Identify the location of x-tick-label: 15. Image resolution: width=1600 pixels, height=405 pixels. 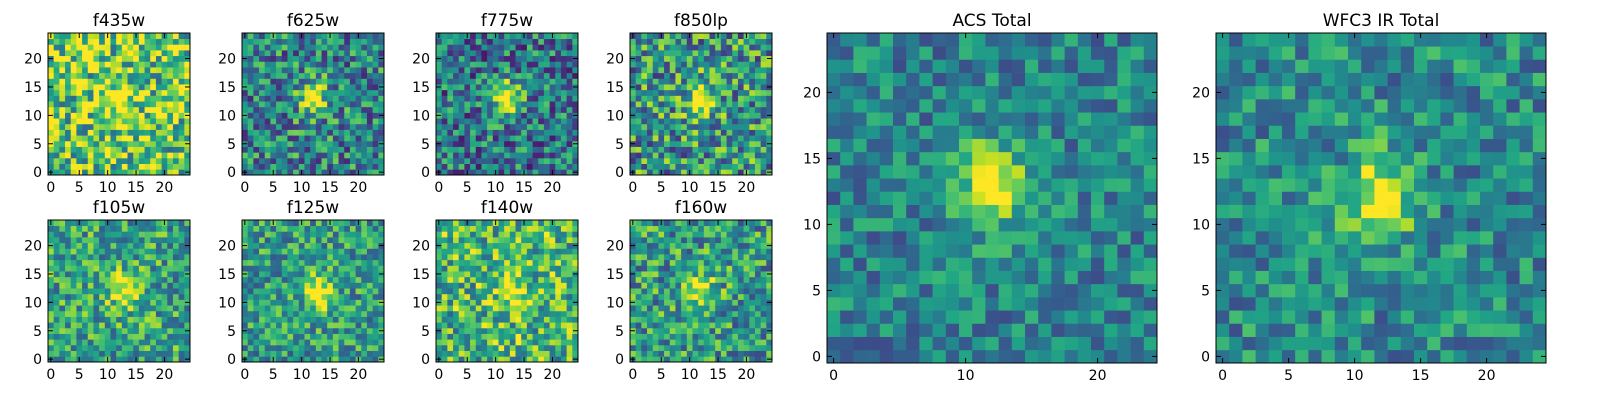
(524, 375).